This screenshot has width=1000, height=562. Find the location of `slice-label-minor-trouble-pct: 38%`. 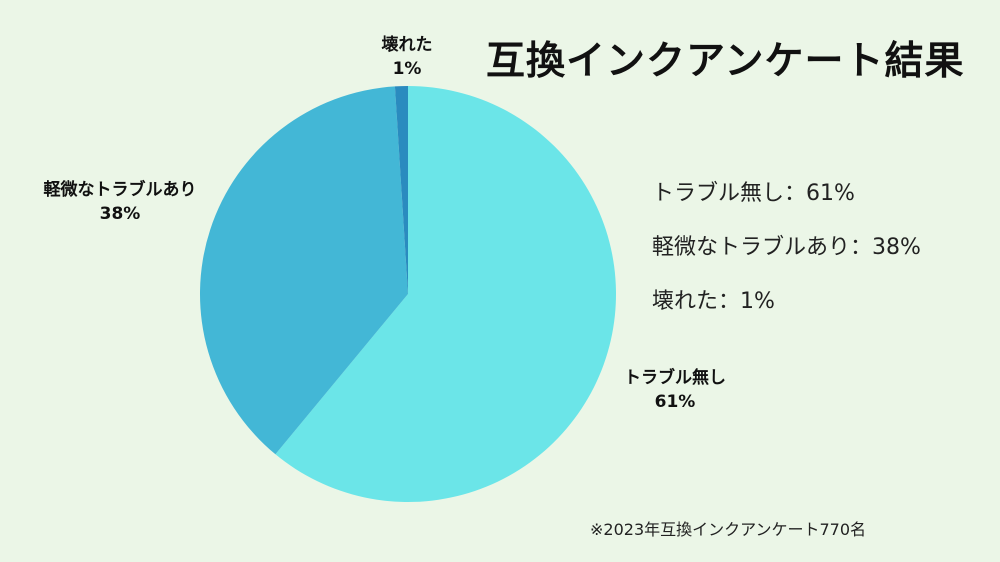

slice-label-minor-trouble-pct: 38% is located at coordinates (120, 214).